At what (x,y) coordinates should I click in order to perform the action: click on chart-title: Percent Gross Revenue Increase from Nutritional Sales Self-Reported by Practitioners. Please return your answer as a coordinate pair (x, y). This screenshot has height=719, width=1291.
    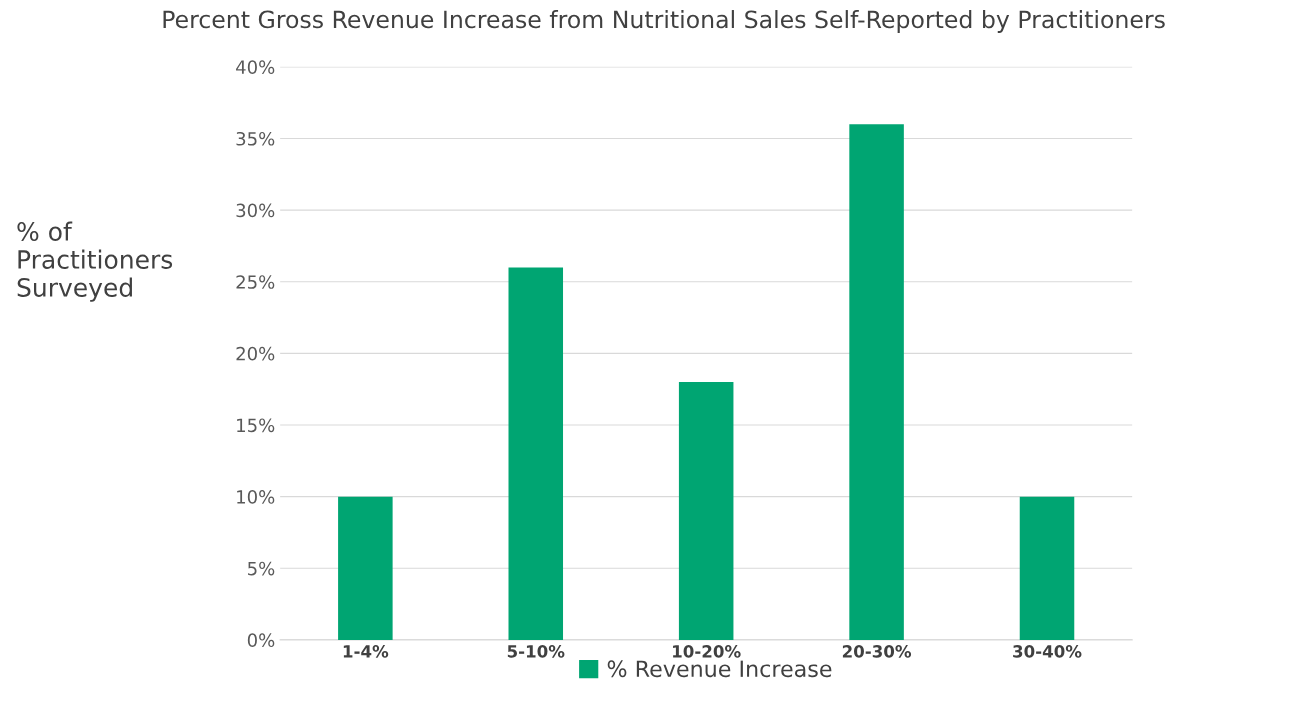
    Looking at the image, I should click on (664, 21).